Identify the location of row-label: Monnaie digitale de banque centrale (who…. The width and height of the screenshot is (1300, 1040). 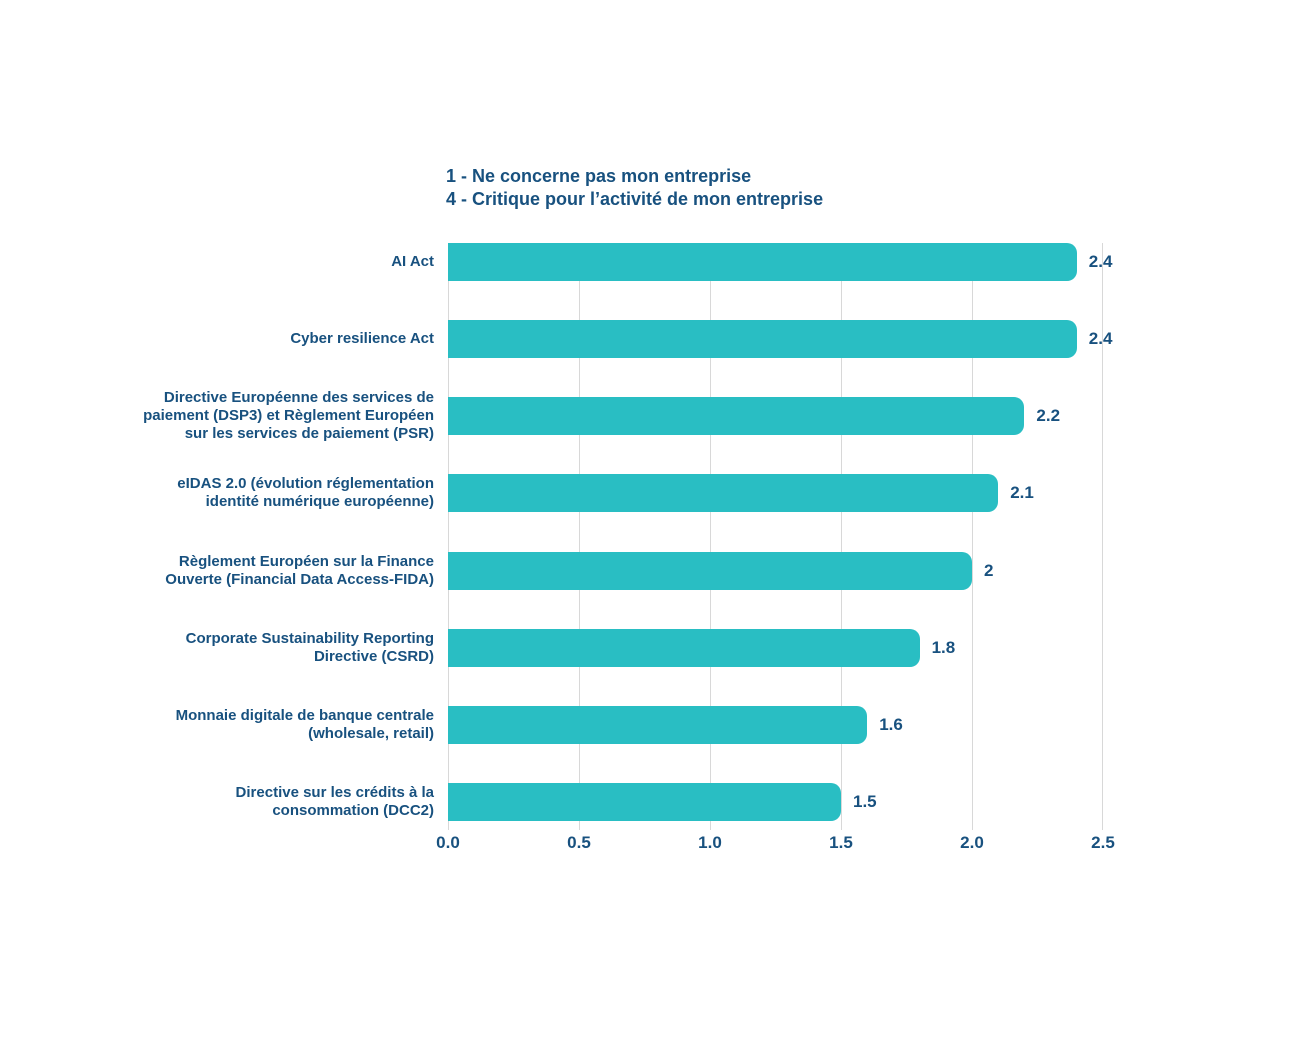
(304, 724).